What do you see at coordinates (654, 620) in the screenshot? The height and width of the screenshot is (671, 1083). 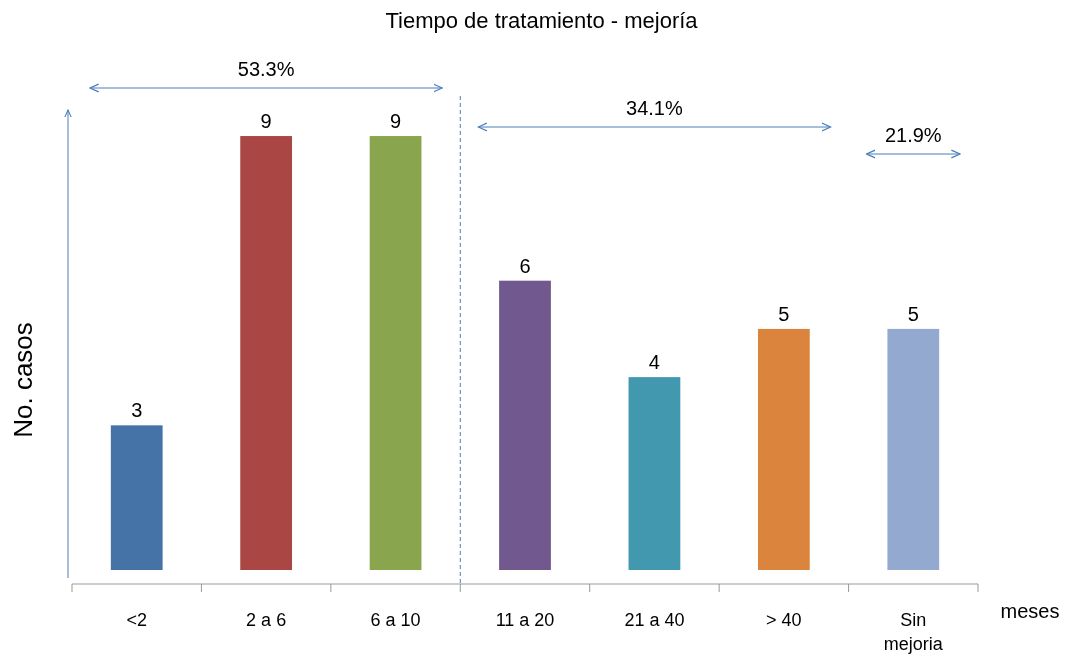 I see `x-tick-label: 21 a 40` at bounding box center [654, 620].